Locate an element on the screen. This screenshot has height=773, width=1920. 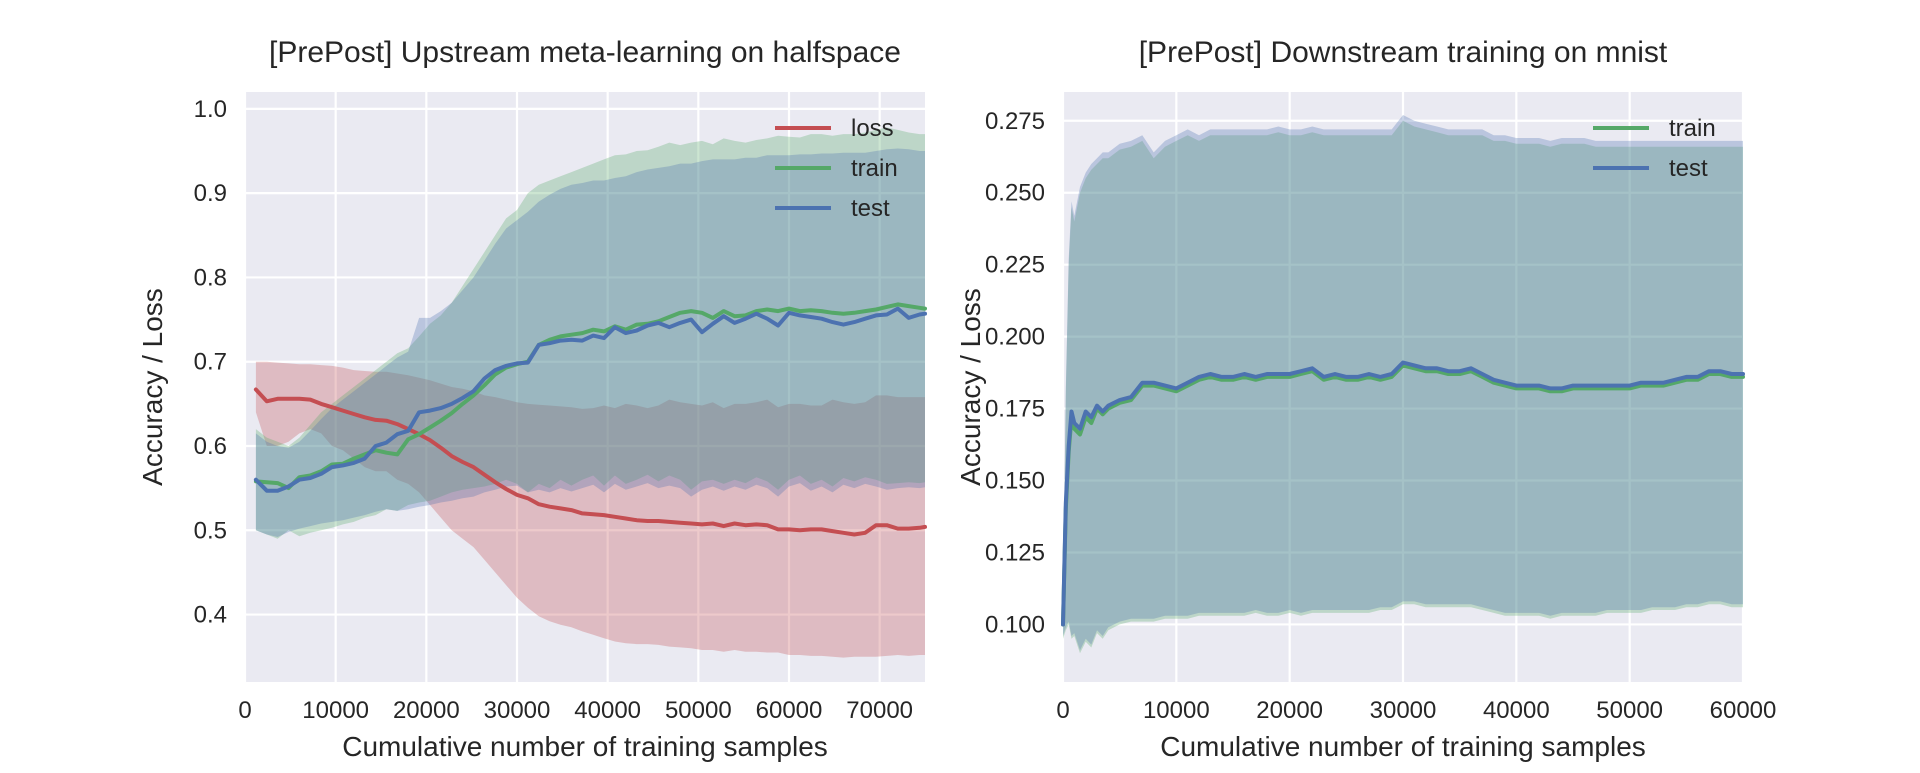
downstream-x-tick-label: 10000 is located at coordinates (1176, 710).